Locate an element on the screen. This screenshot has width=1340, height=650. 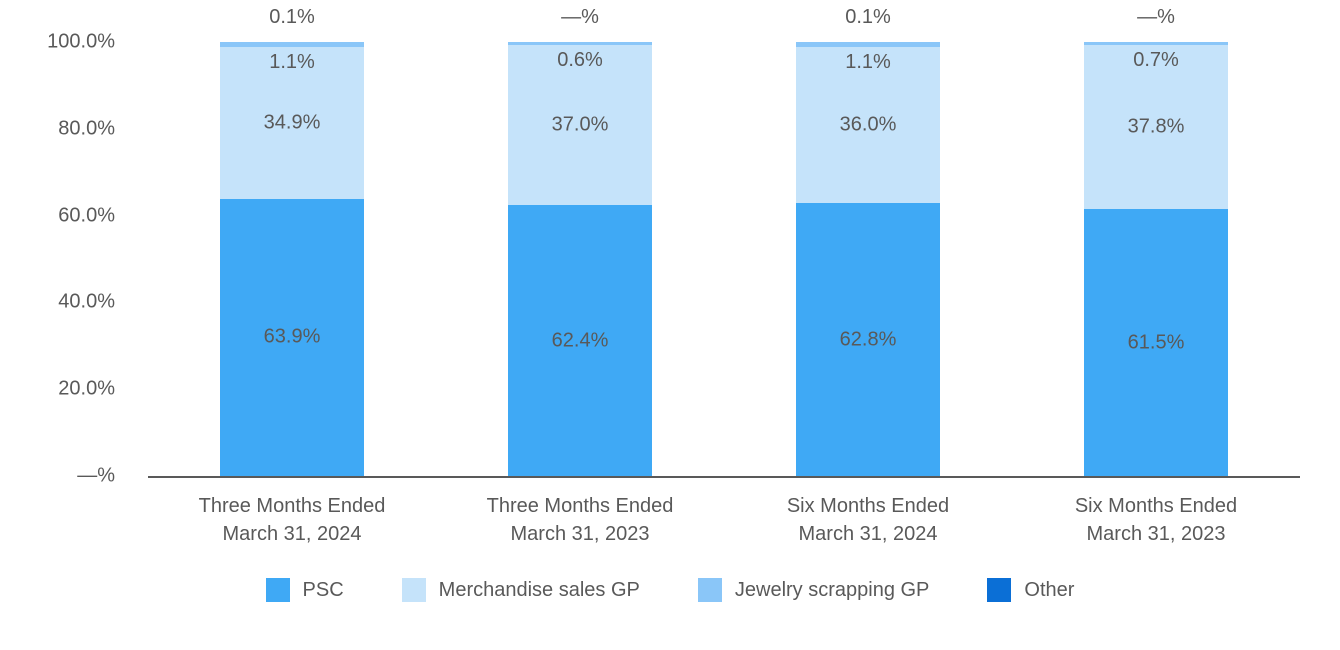
legend-label: Jewelry scrapping GP is located at coordinates (832, 589).